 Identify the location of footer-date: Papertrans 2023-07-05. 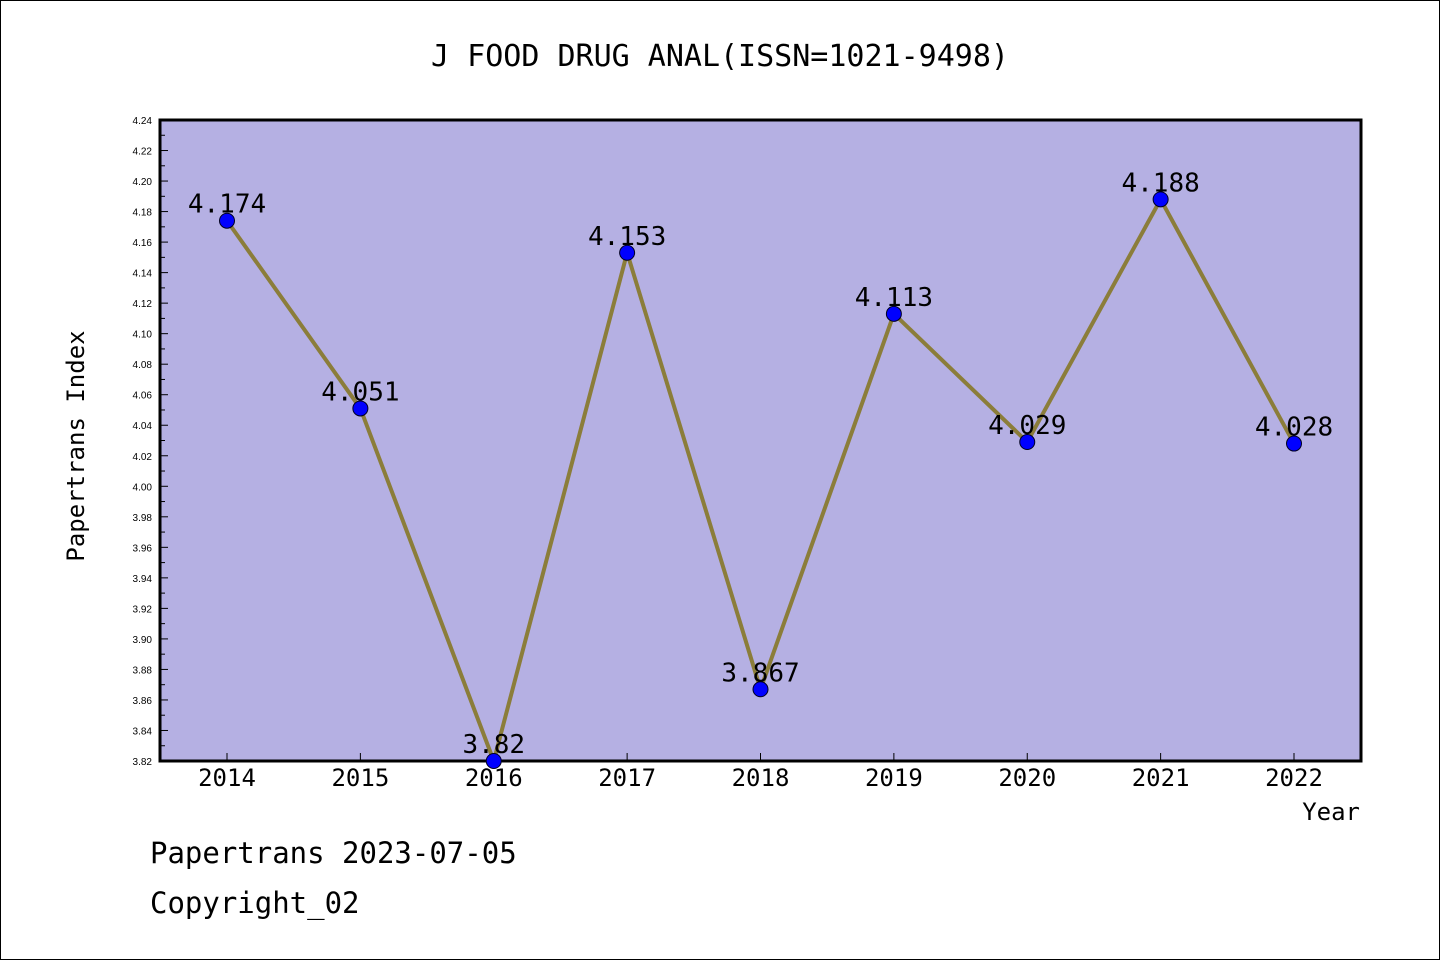
(333, 853).